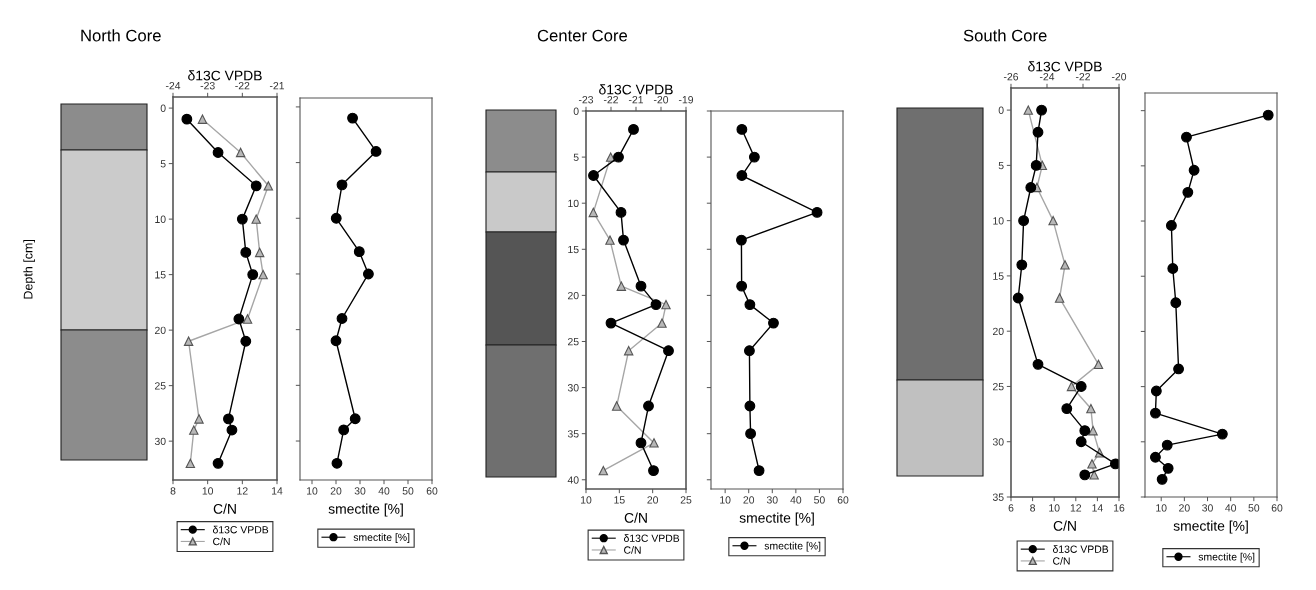 The height and width of the screenshot is (590, 1316). I want to click on y-tick-label: 25, so click(573, 341).